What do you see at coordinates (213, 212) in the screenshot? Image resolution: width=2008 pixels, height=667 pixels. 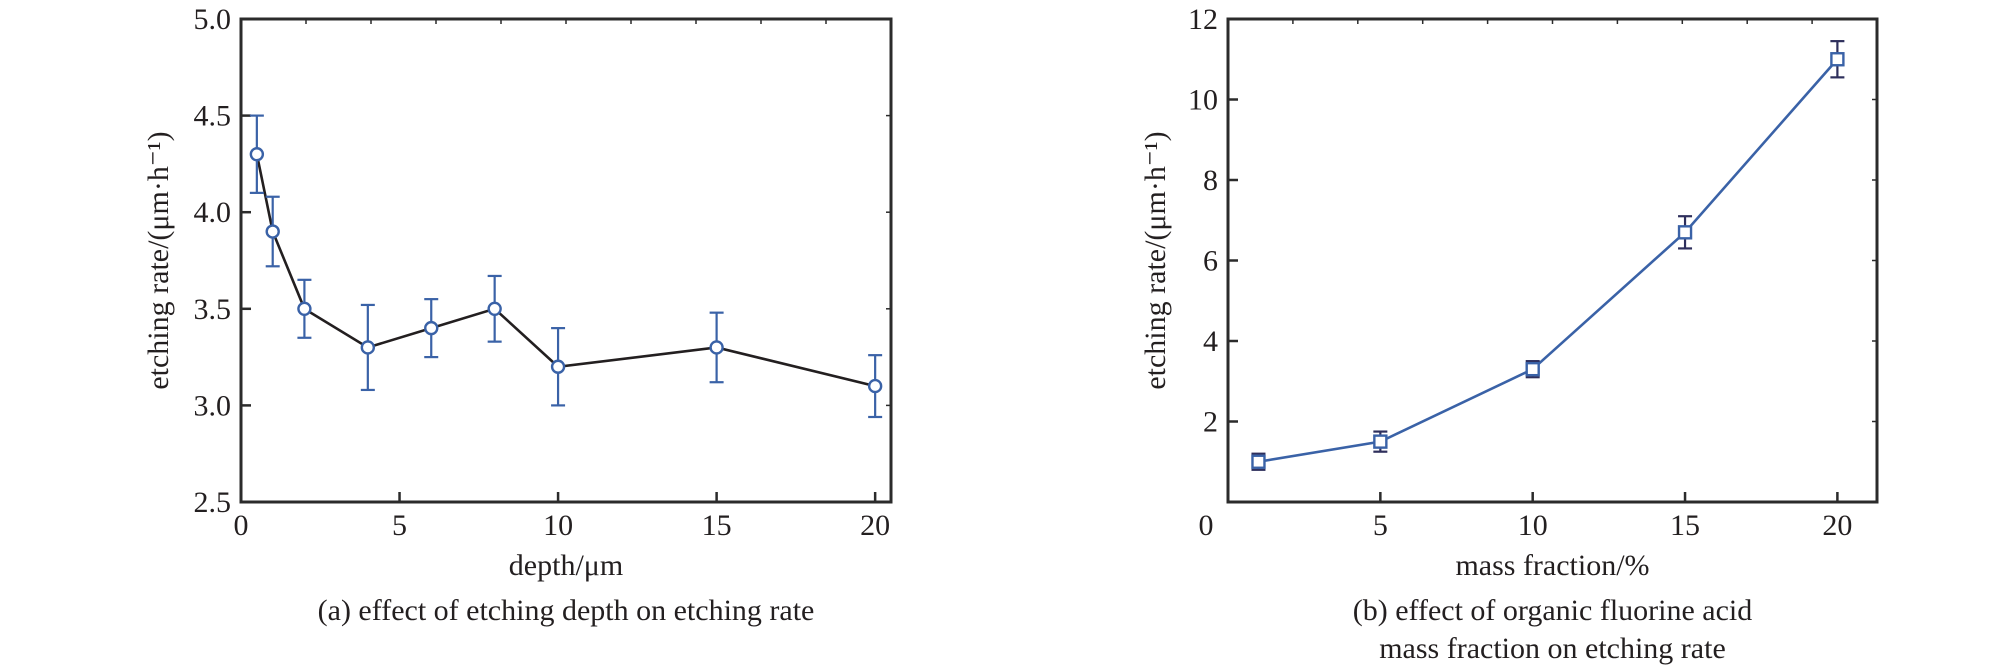 I see `y-tick-label: 4.0` at bounding box center [213, 212].